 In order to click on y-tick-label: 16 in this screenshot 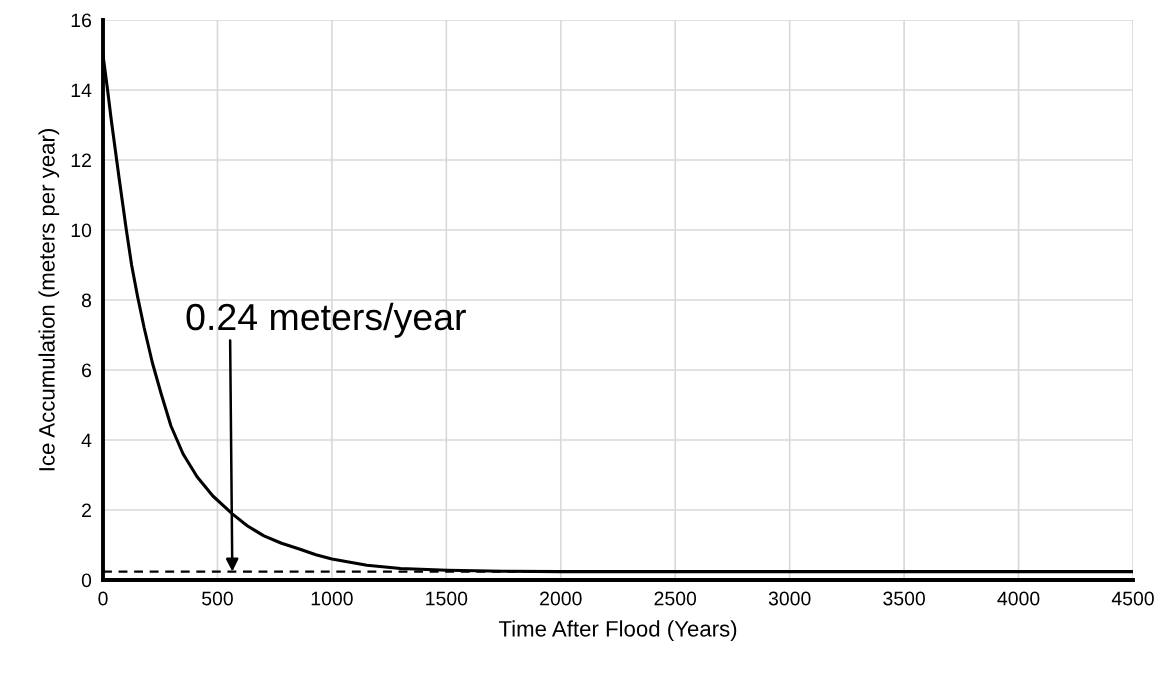, I will do `click(81, 20)`.